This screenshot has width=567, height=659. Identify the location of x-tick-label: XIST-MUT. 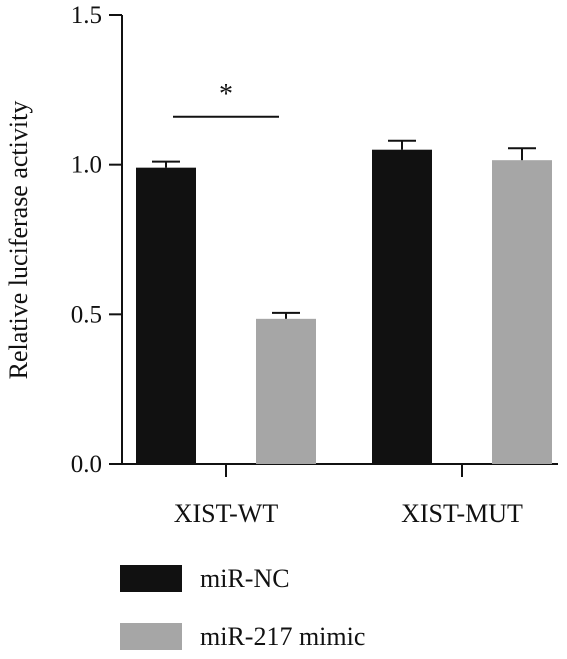
(462, 513).